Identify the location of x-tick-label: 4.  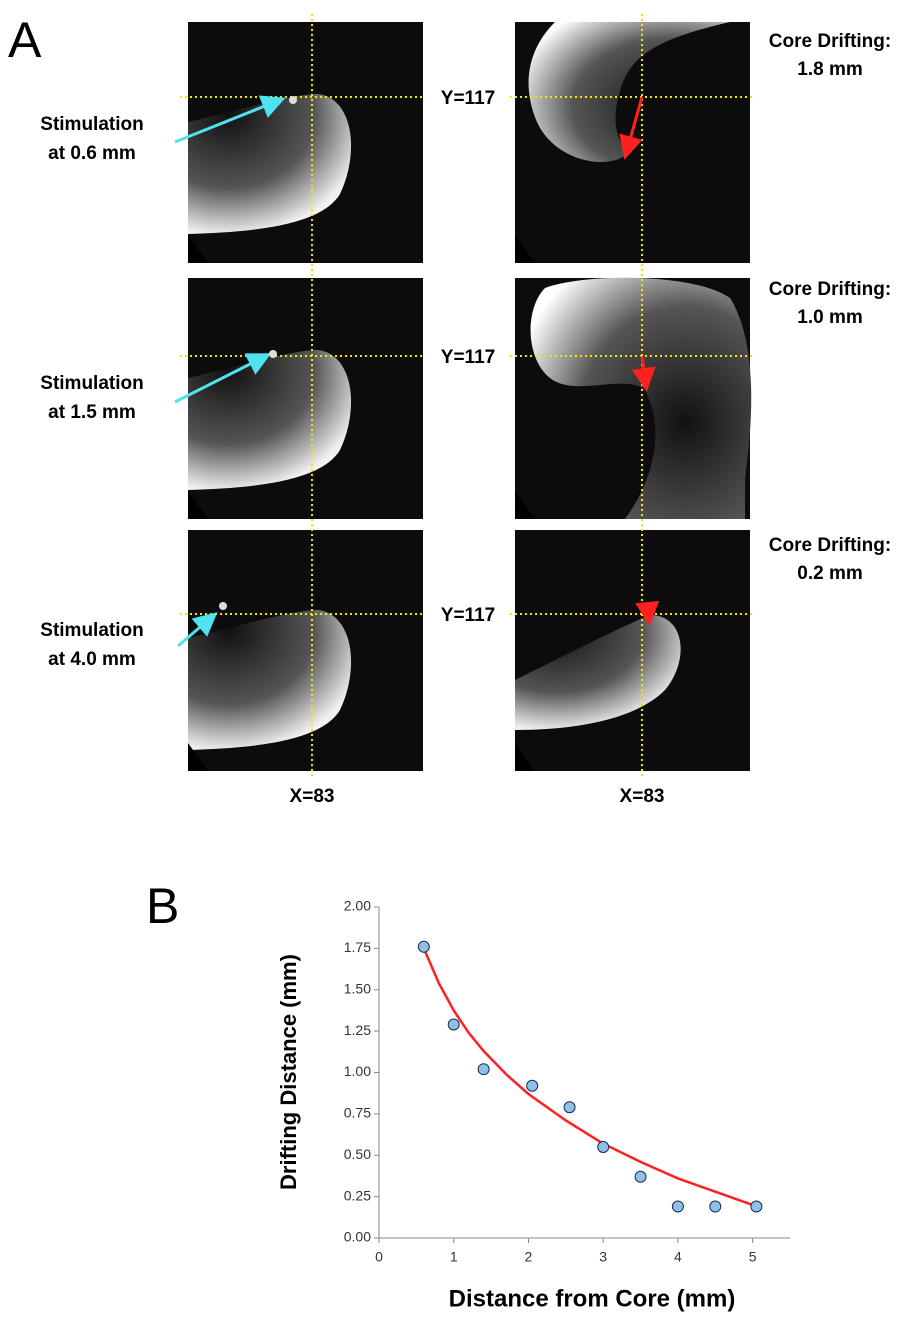
(678, 1257).